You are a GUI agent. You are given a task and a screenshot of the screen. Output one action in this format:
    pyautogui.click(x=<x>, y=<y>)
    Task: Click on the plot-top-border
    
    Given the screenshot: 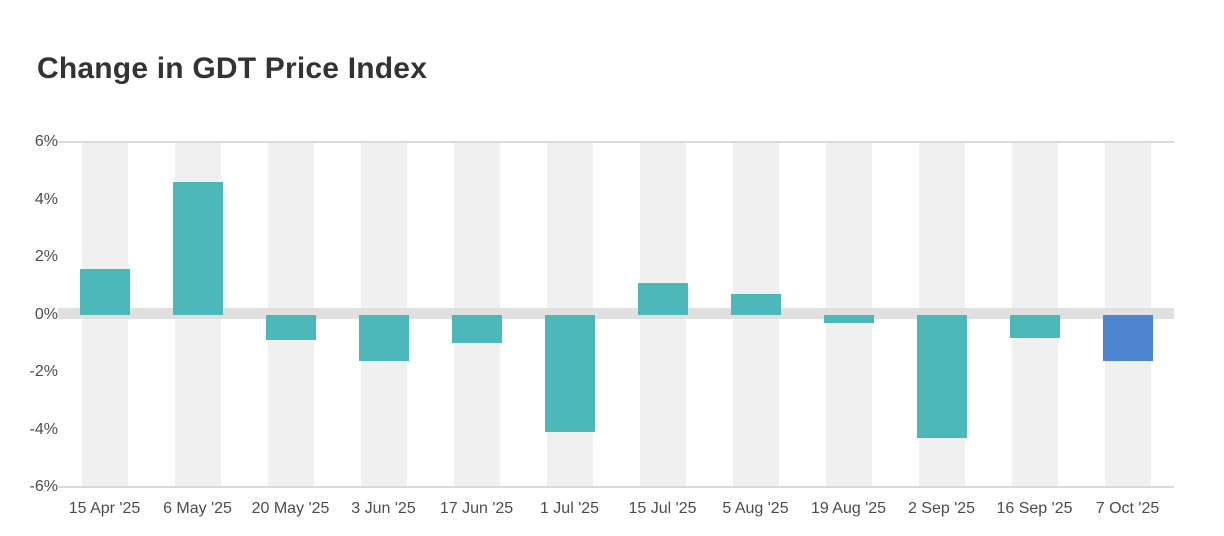 What is the action you would take?
    pyautogui.click(x=616, y=142)
    